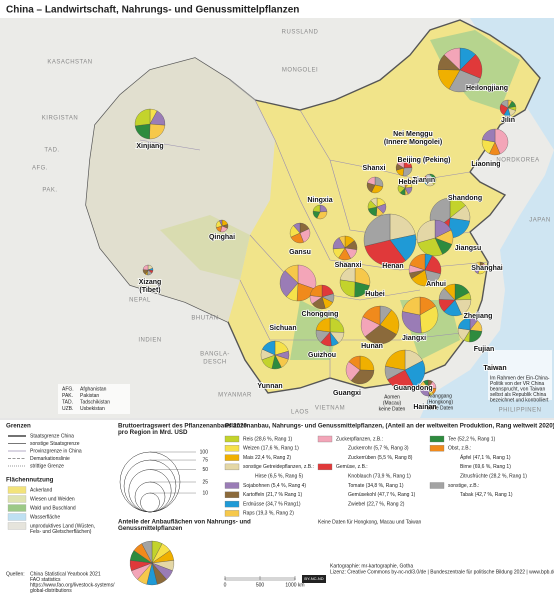  Describe the element at coordinates (320, 314) in the screenshot. I see `province-label: Chongqing` at that location.